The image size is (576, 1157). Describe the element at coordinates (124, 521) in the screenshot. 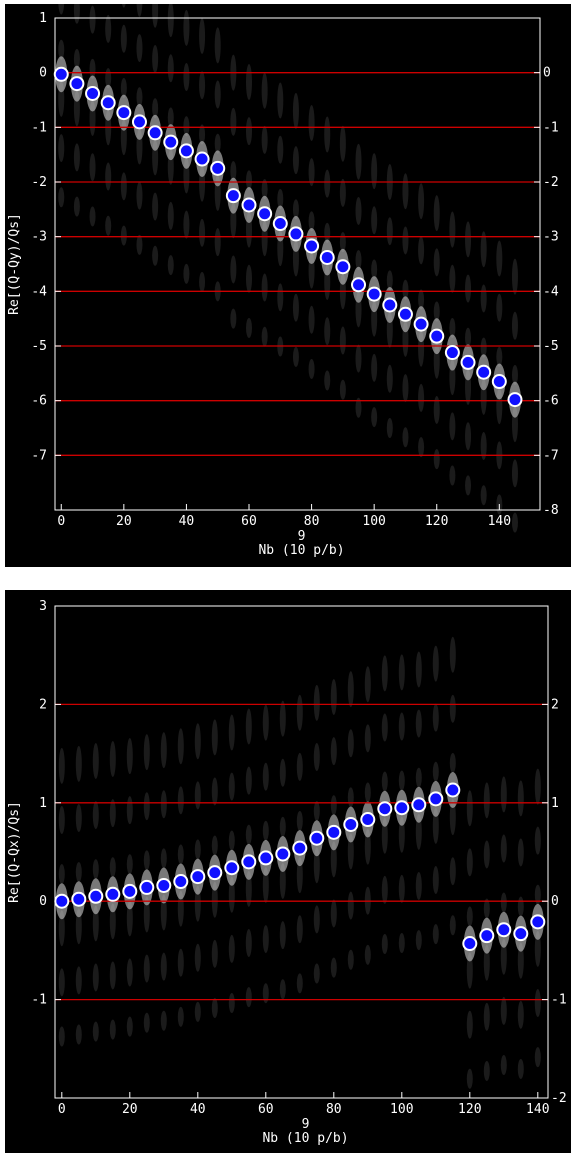

I see `x-tick-label: 20` at that location.